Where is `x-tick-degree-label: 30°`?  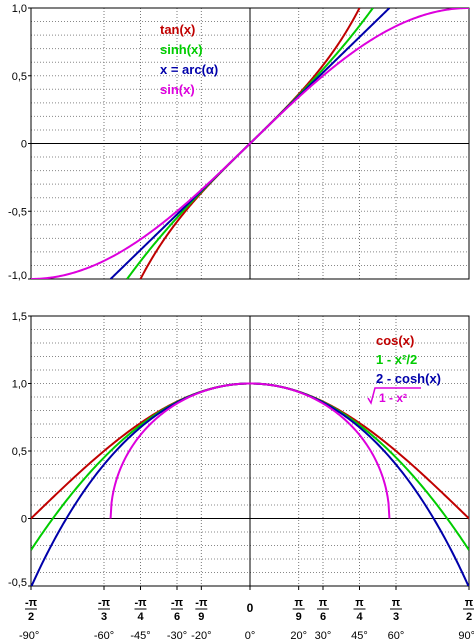
x-tick-degree-label: 30° is located at coordinates (323, 636).